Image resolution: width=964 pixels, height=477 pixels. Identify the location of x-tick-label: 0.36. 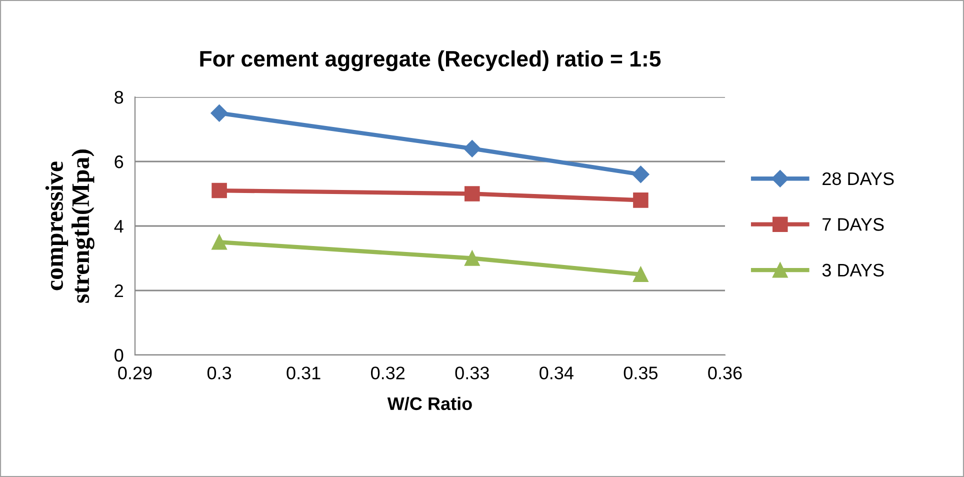
(725, 373).